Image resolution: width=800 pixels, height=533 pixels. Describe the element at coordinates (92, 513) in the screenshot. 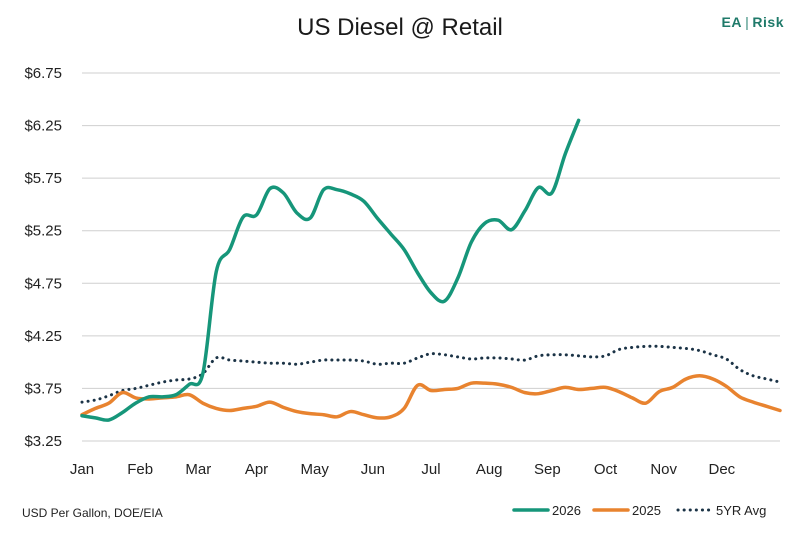

I see `source-note: USD Per Gallon, DOE/EIA` at that location.